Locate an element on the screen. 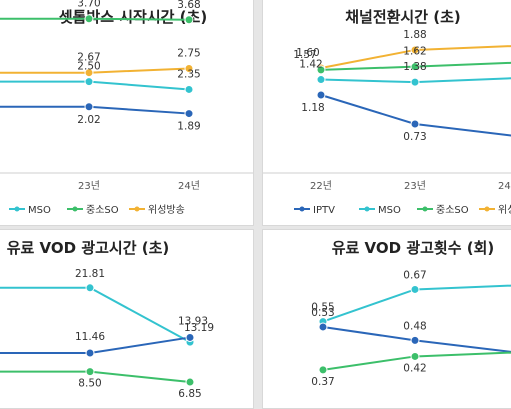 The image size is (511, 409). data-label-mso: 1.38 is located at coordinates (414, 67).